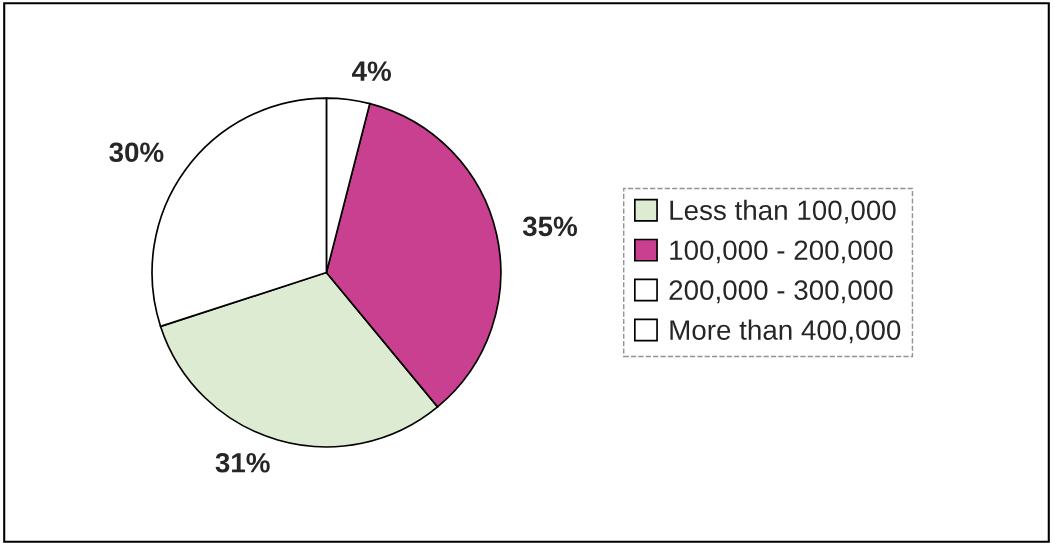 Image resolution: width=1053 pixels, height=545 pixels. Describe the element at coordinates (783, 211) in the screenshot. I see `legend-label: Less than 100,000` at that location.